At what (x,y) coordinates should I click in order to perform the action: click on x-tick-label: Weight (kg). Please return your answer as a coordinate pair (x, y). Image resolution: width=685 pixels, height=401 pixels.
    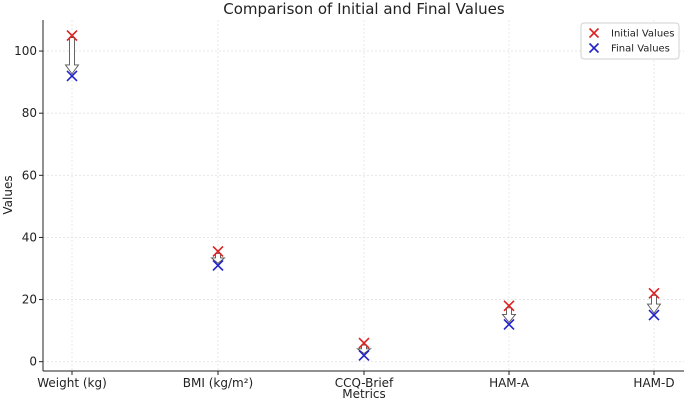
    Looking at the image, I should click on (72, 383).